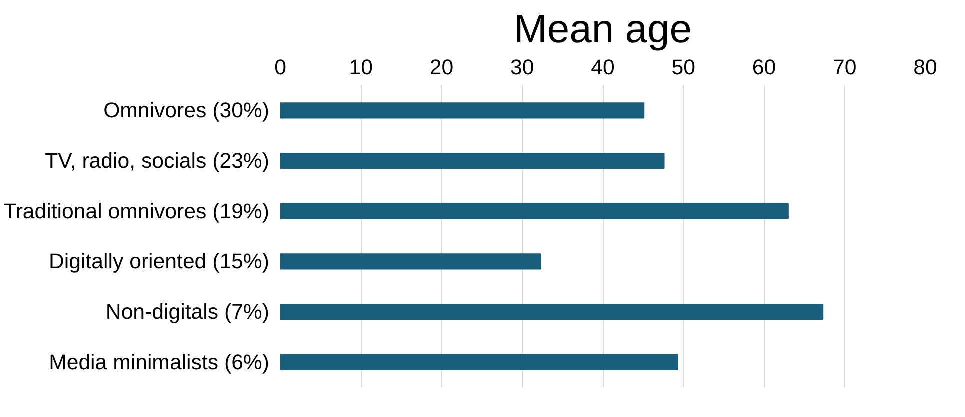  Describe the element at coordinates (188, 312) in the screenshot. I see `y-tick-label: Non-digitals (7%)` at that location.